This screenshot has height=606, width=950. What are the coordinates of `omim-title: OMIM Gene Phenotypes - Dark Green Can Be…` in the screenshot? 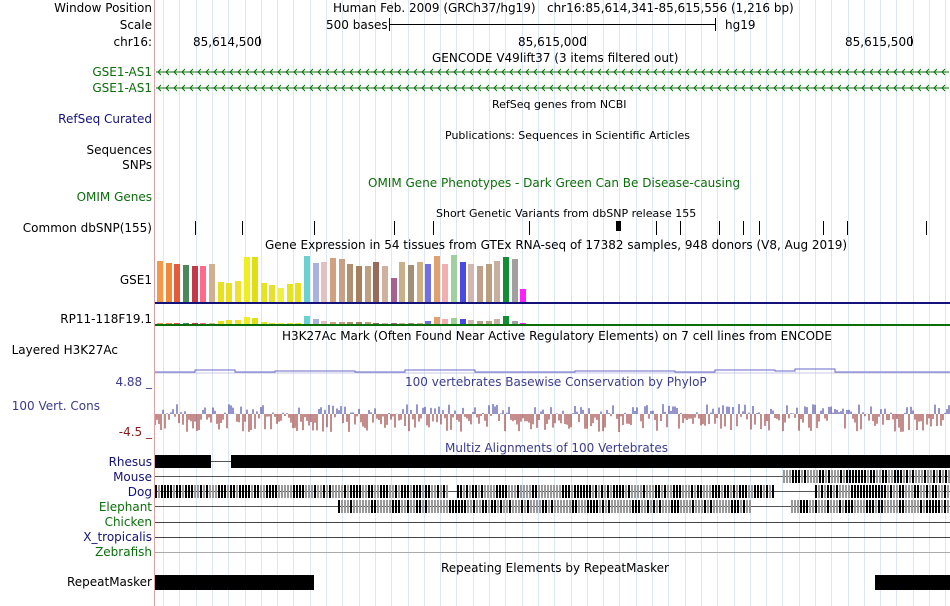 It's located at (554, 183).